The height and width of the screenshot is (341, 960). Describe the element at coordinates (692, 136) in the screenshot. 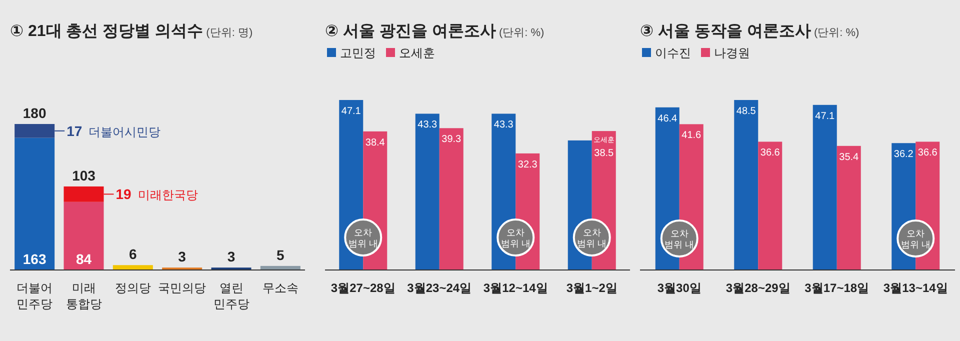

I see `data-label: 41.6` at that location.